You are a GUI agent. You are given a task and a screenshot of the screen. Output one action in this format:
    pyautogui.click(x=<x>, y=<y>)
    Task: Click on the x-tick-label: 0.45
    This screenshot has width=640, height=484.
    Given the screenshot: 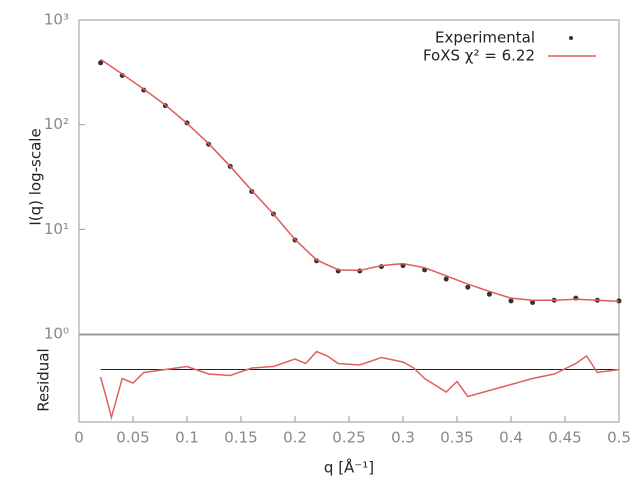 What is the action you would take?
    pyautogui.click(x=564, y=438)
    